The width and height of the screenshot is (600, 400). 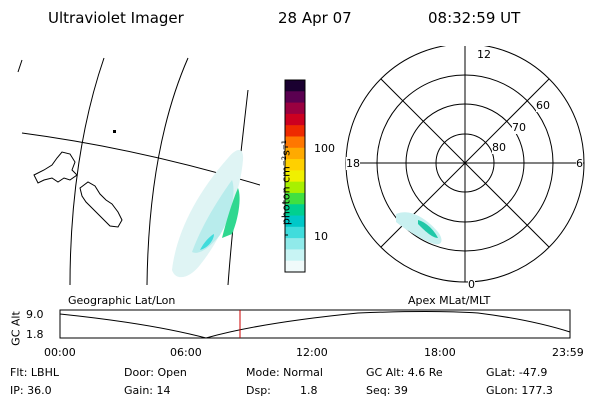 What do you see at coordinates (419, 228) in the screenshot?
I see `polar-aurora-emission` at bounding box center [419, 228].